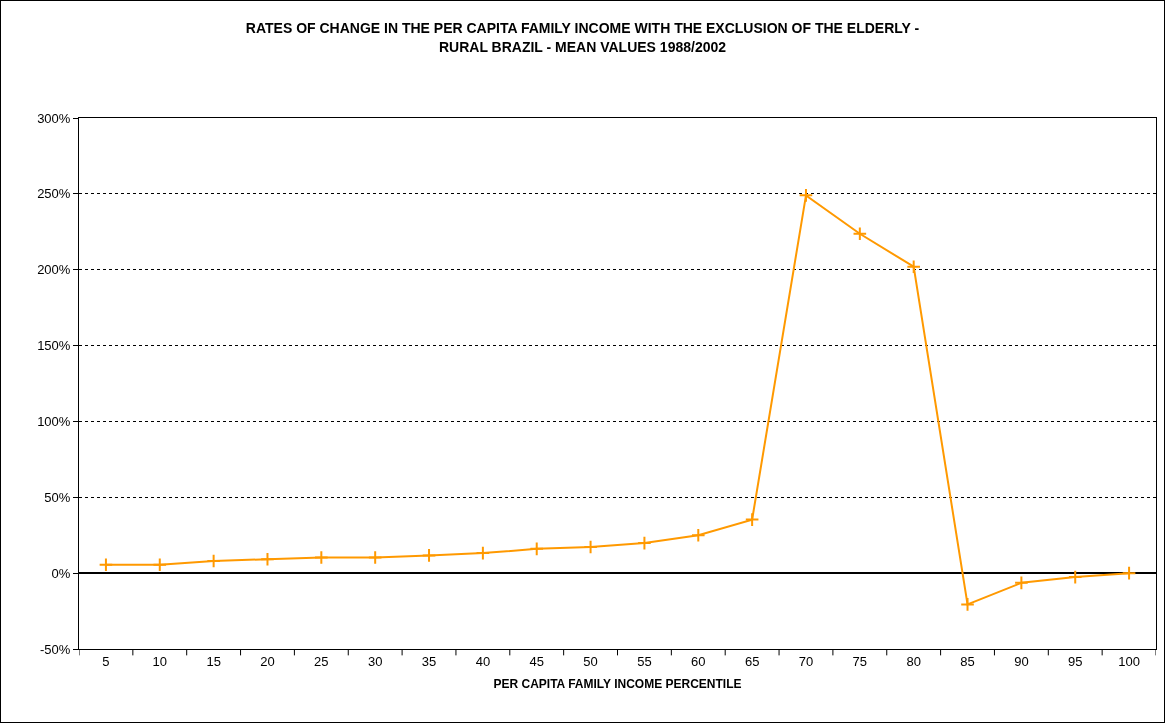 Image resolution: width=1165 pixels, height=723 pixels. Describe the element at coordinates (967, 661) in the screenshot. I see `x-tick-label: 85` at that location.